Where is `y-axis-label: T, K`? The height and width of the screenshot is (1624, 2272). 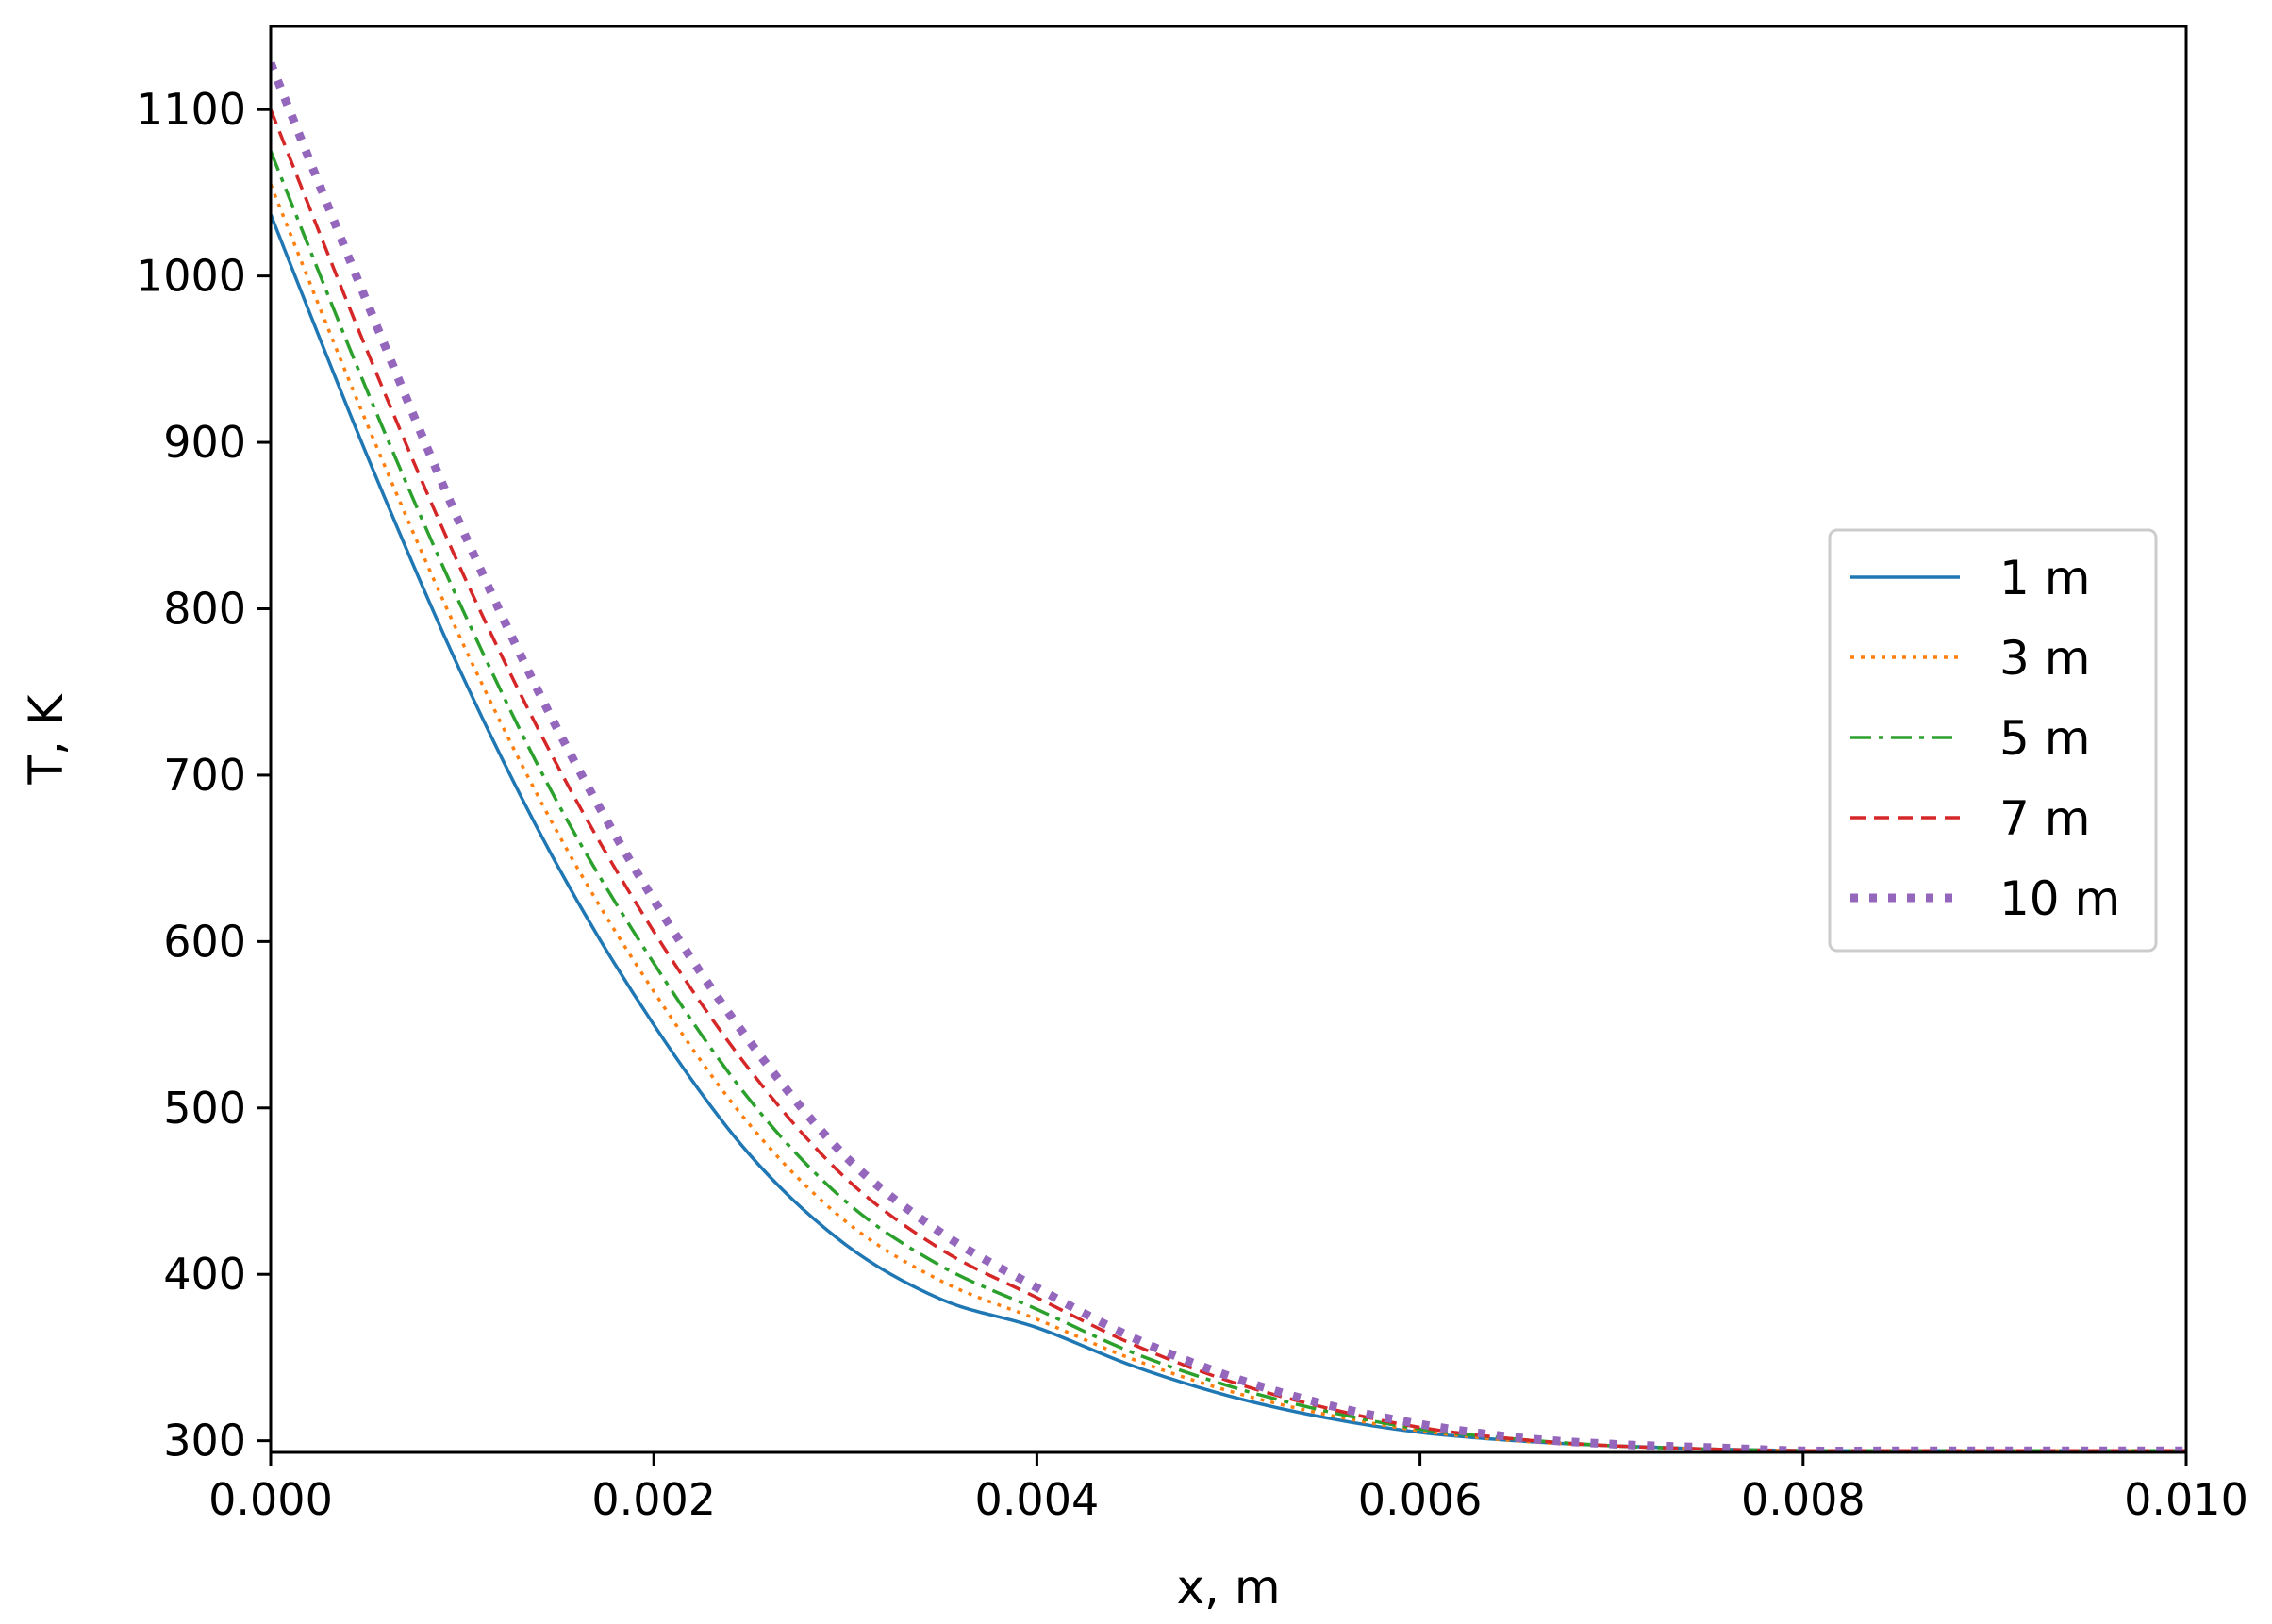 y-axis-label: T, K is located at coordinates (47, 739).